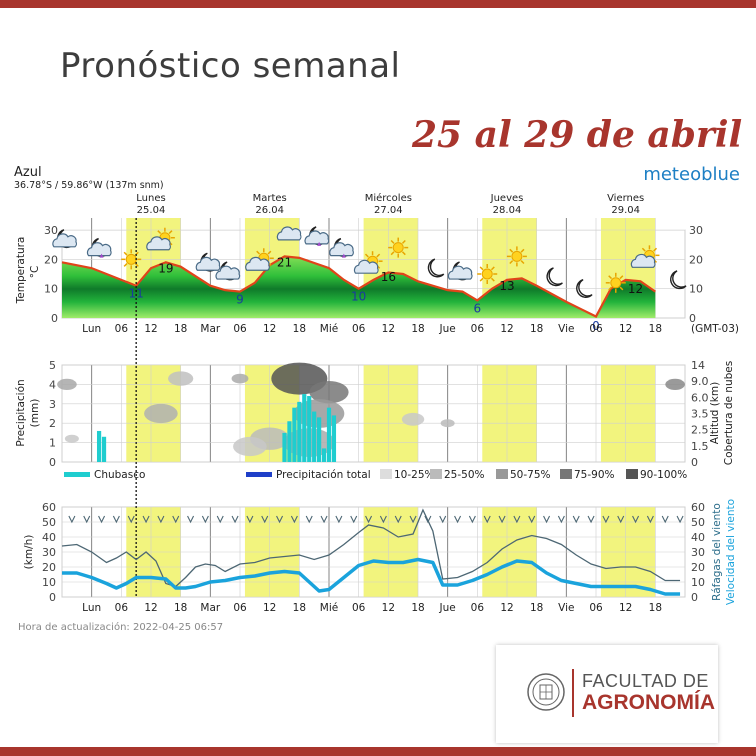 The height and width of the screenshot is (756, 756). Describe the element at coordinates (506, 286) in the screenshot. I see `temp-label-max: 13` at that location.